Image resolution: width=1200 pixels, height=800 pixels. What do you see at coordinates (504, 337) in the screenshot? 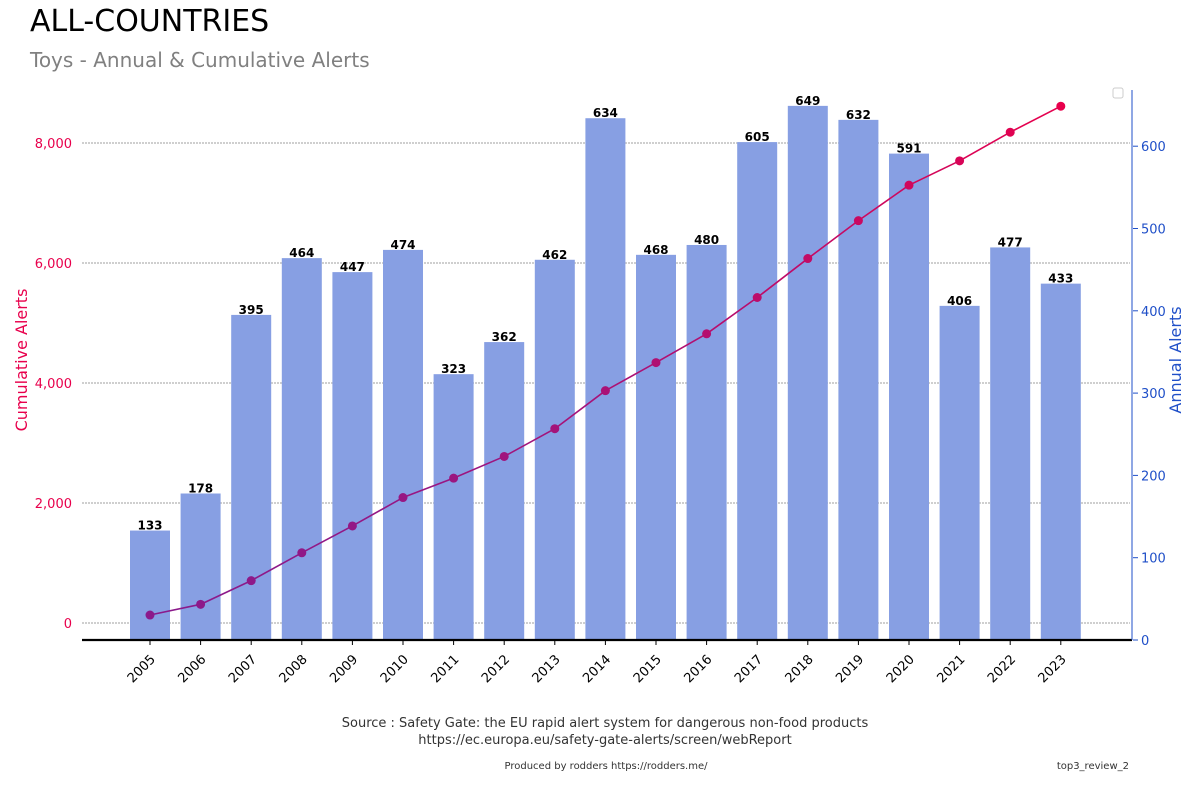
I see `bar-label-2012: 362` at bounding box center [504, 337].